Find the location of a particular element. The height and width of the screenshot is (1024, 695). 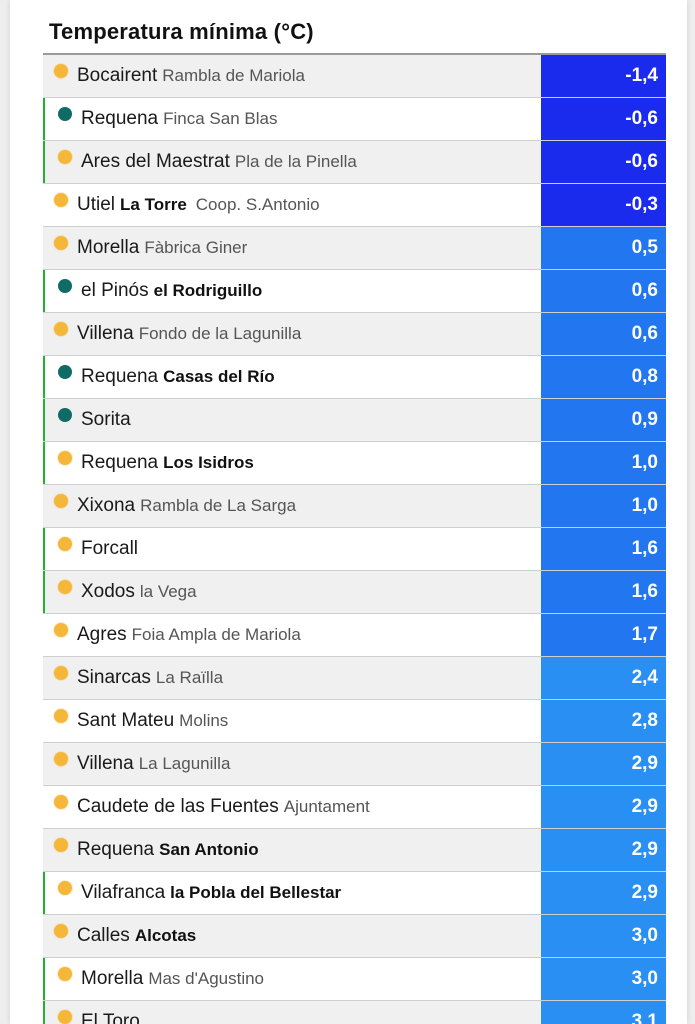

page-title: Temperatura mínima (°C) is located at coordinates (181, 31).